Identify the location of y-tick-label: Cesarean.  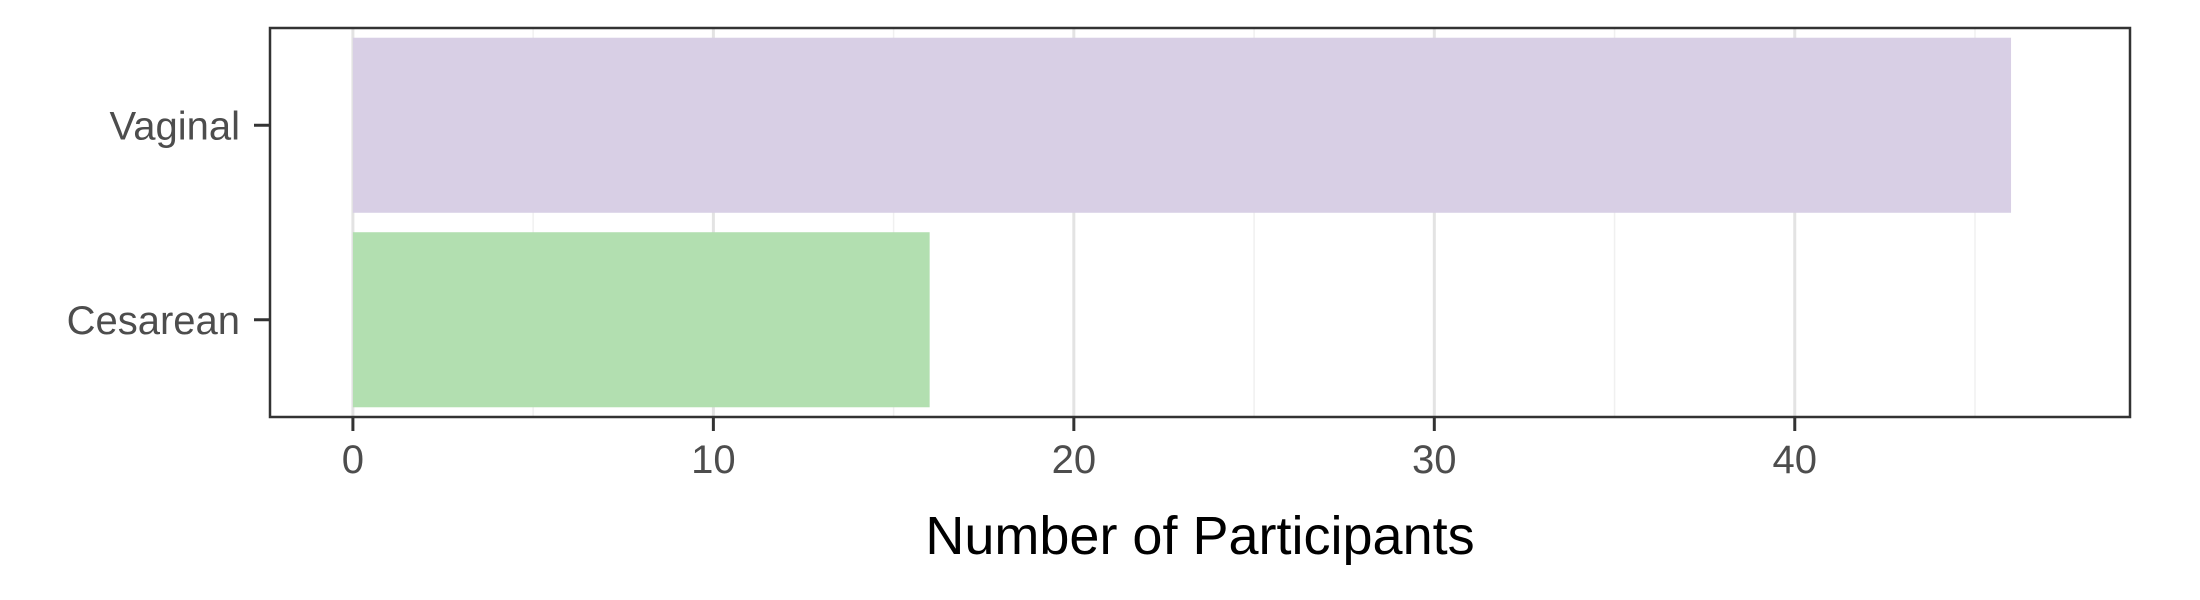
(153, 321).